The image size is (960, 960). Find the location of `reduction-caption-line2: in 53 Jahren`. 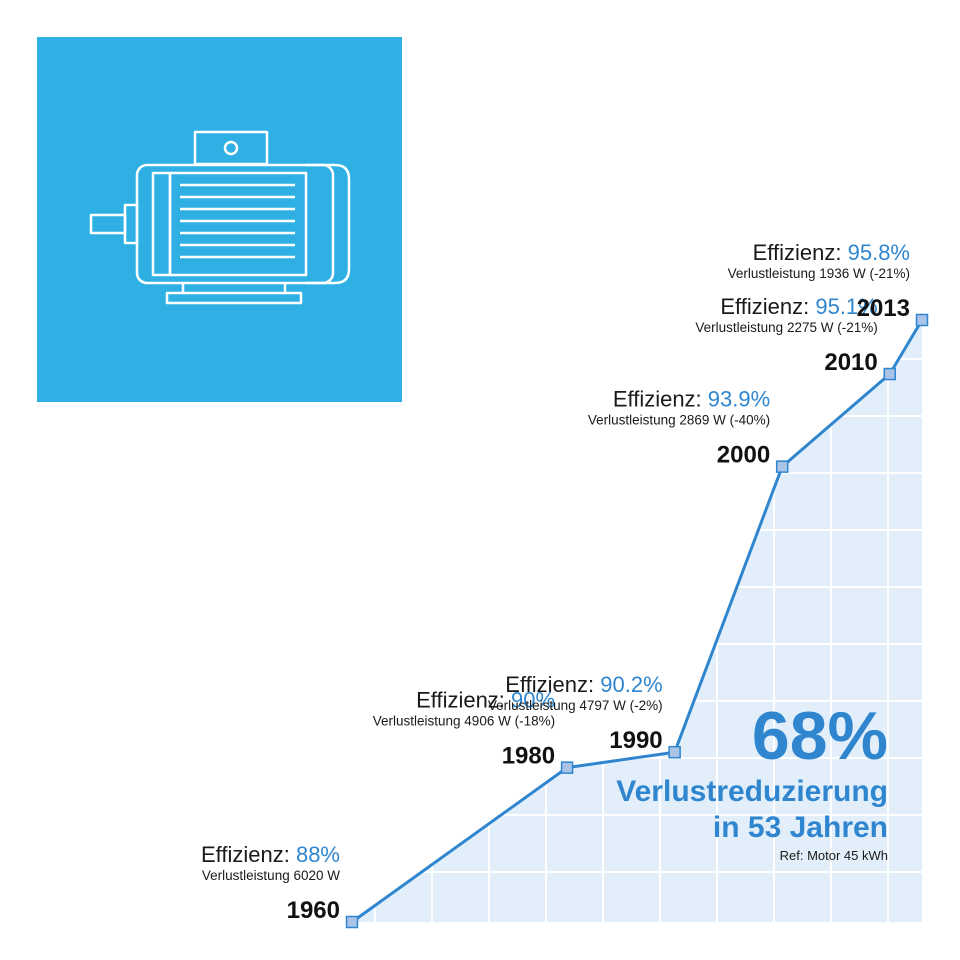

reduction-caption-line2: in 53 Jahren is located at coordinates (800, 827).